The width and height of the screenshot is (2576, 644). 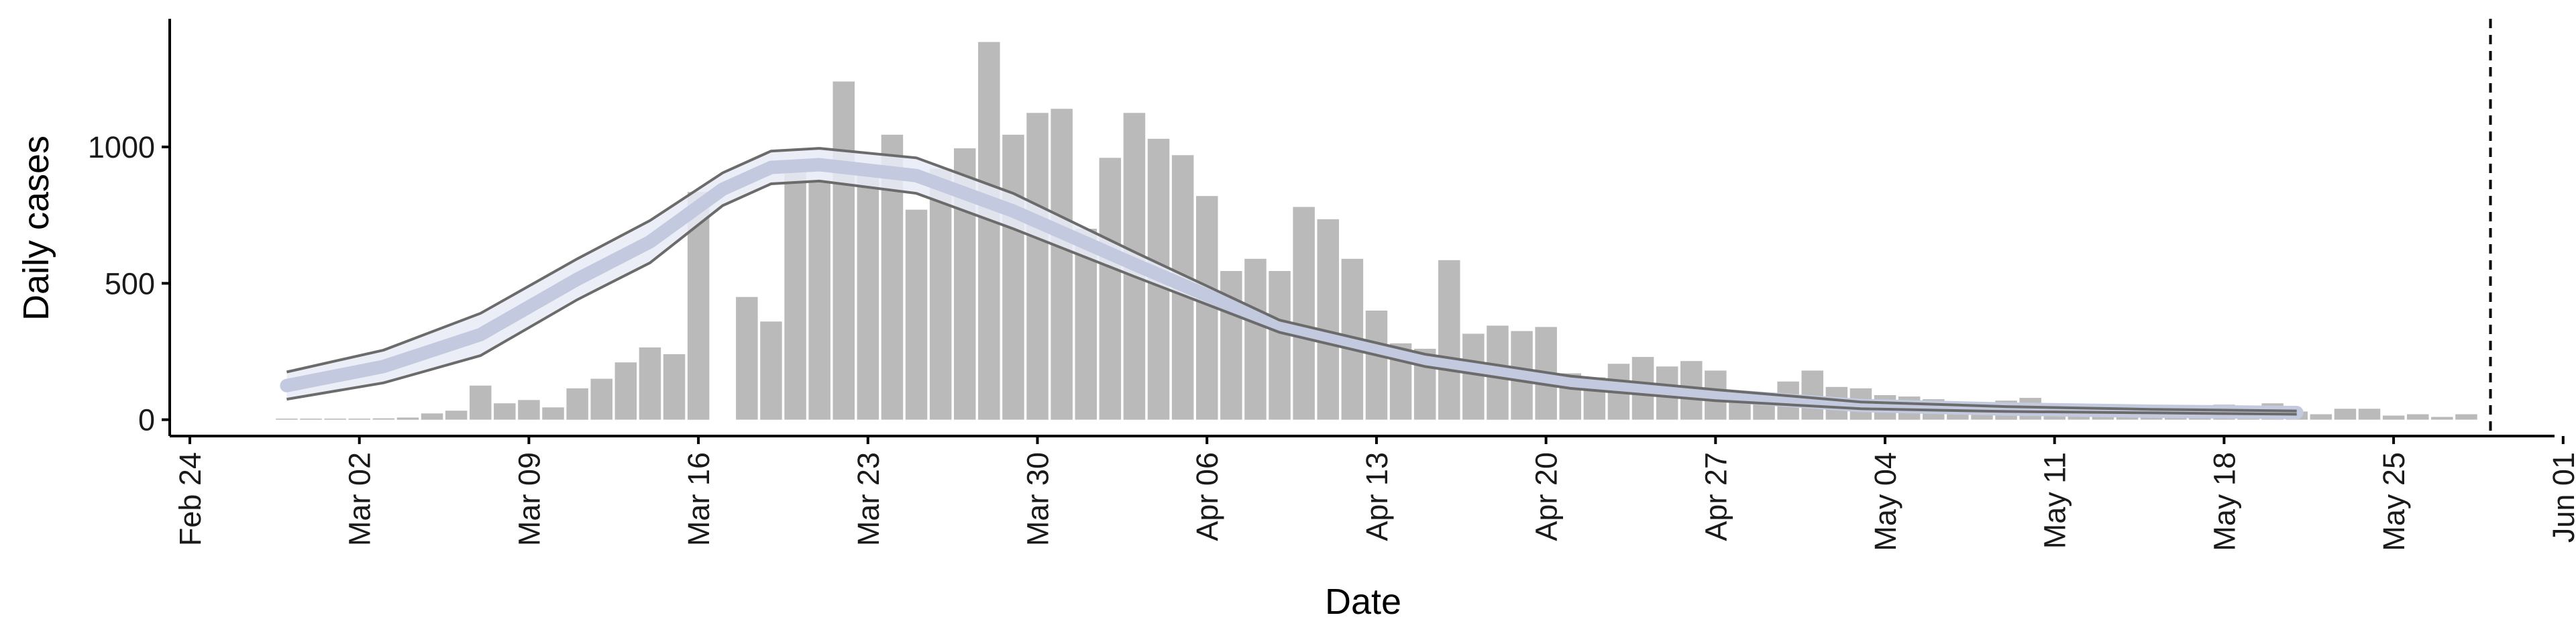 I want to click on x-tick-label: Mar 30, so click(x=1038, y=499).